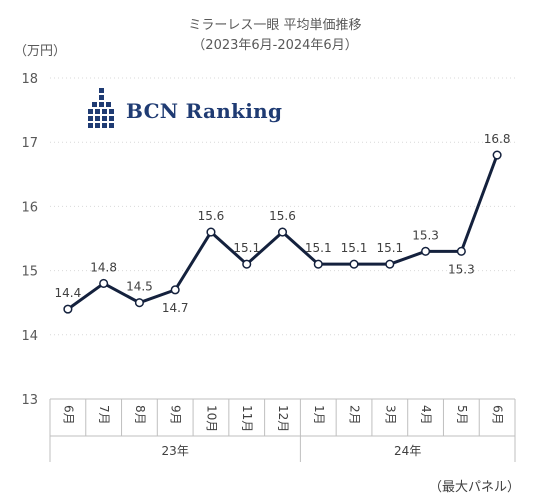 The image size is (550, 500). Describe the element at coordinates (247, 418) in the screenshot. I see `x-tick-label: 11月` at that location.